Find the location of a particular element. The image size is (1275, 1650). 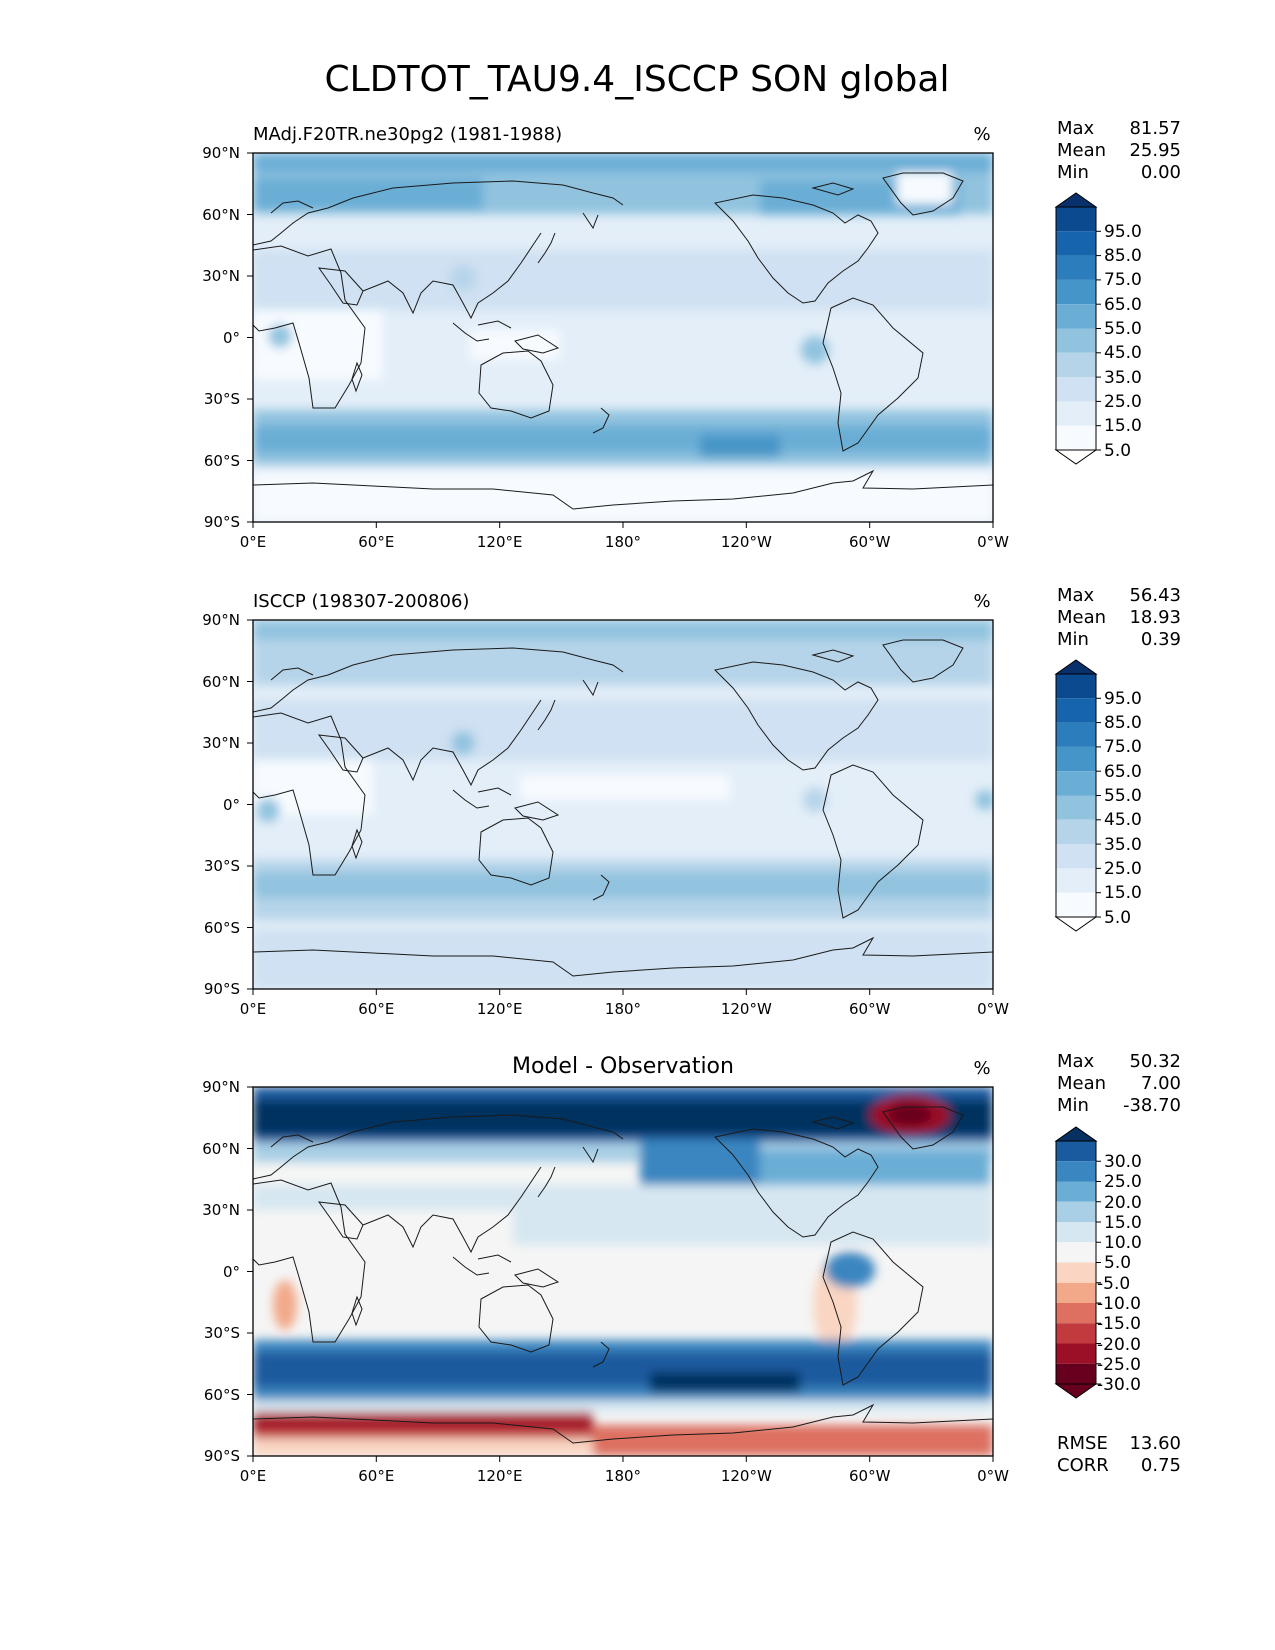

svg-text: 85.0 is located at coordinates (1123, 256).